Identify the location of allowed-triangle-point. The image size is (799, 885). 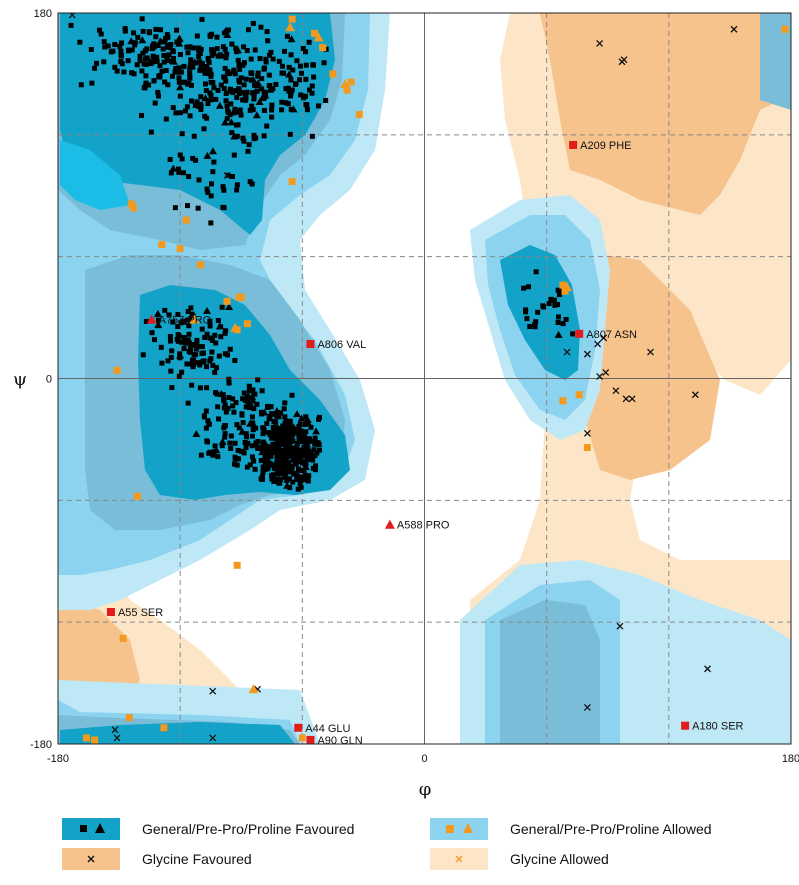
(345, 84).